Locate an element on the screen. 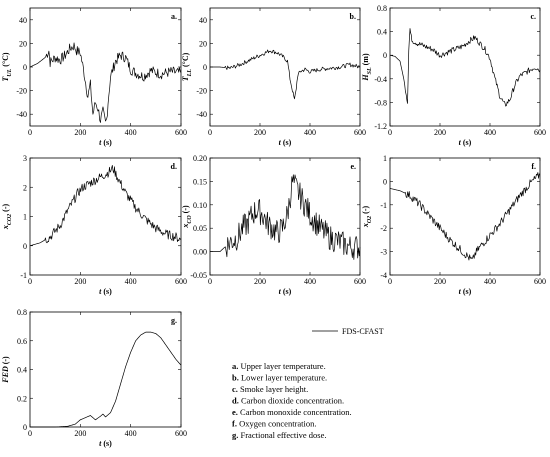 This screenshot has height=457, width=550. y-tick-label: -40 is located at coordinates (21, 114).